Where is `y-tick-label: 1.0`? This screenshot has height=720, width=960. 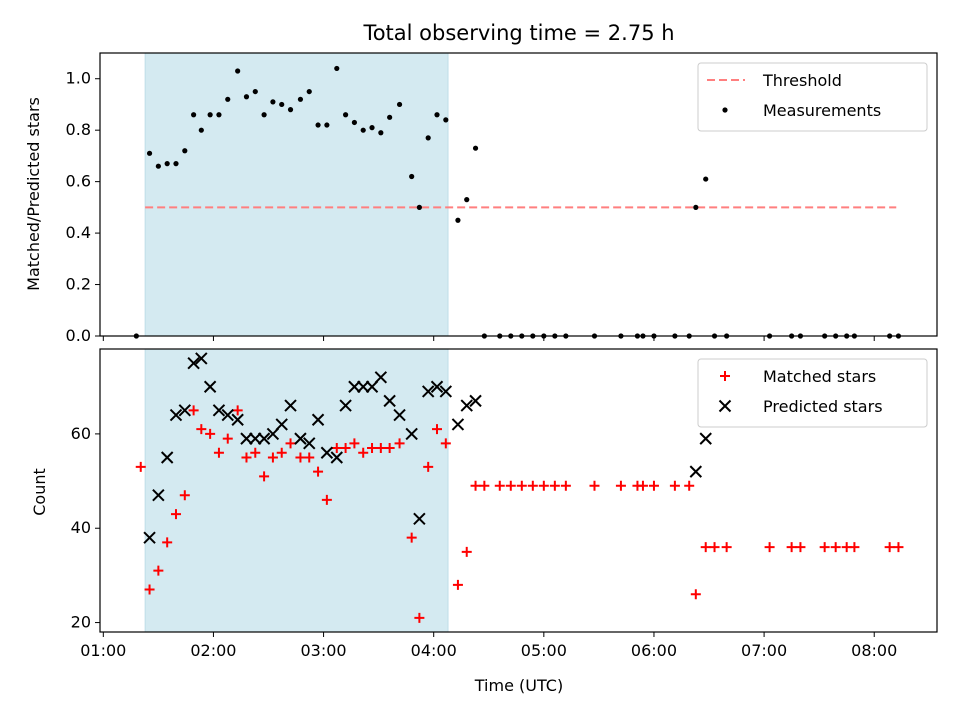
y-tick-label: 1.0 is located at coordinates (78, 78).